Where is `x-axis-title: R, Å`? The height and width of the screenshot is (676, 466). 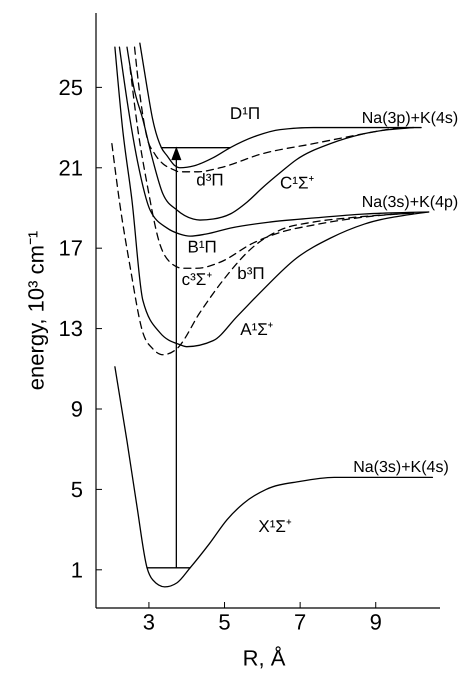
x-axis-title: R, Å is located at coordinates (264, 658).